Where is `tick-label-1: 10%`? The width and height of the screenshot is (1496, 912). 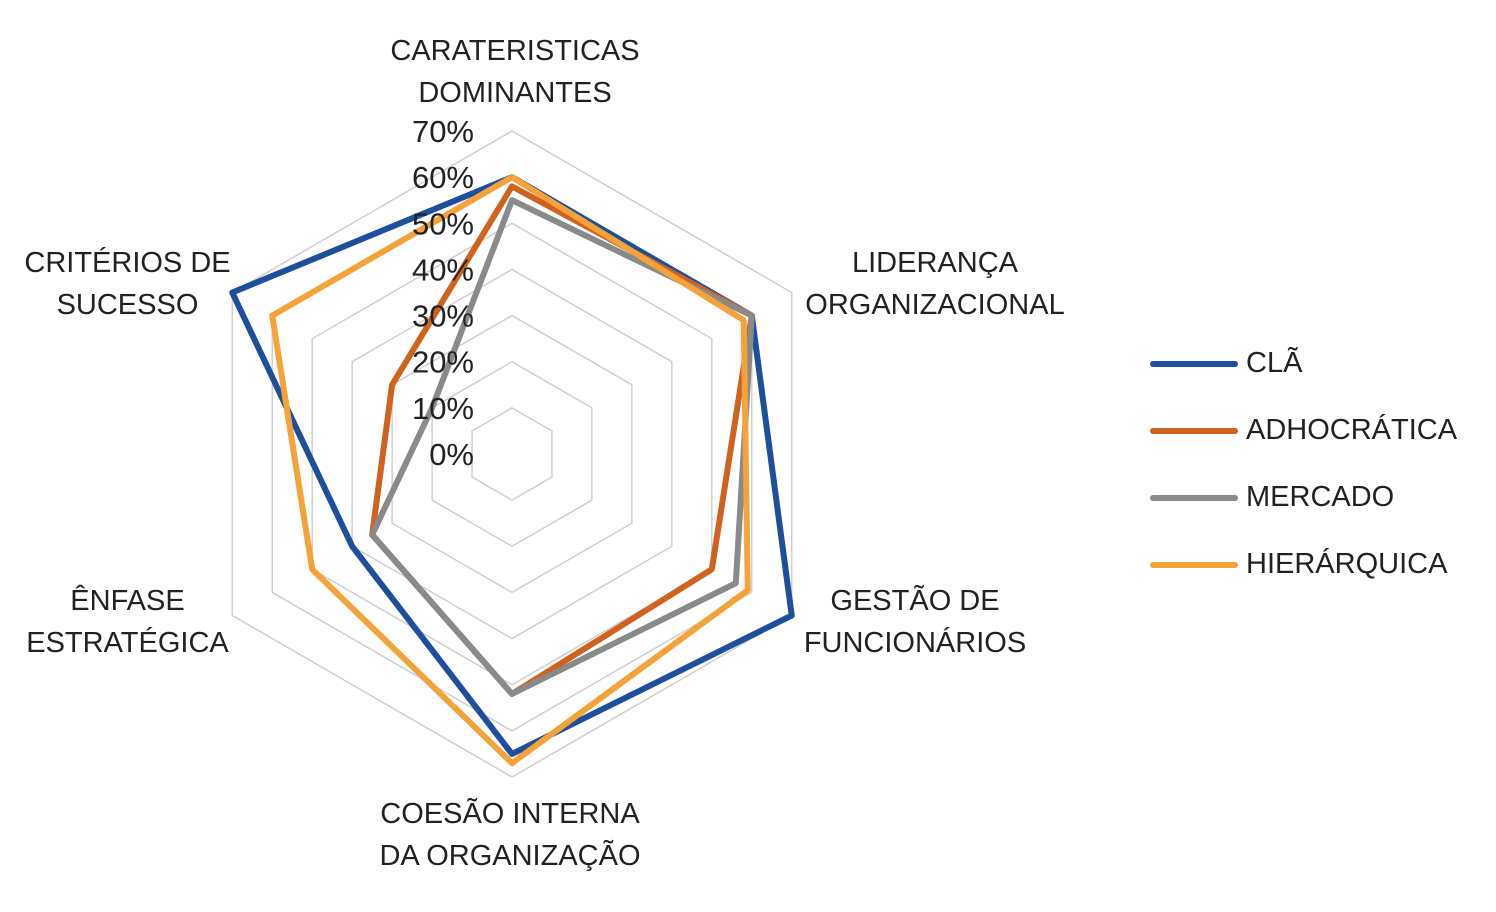
tick-label-1: 10% is located at coordinates (443, 408).